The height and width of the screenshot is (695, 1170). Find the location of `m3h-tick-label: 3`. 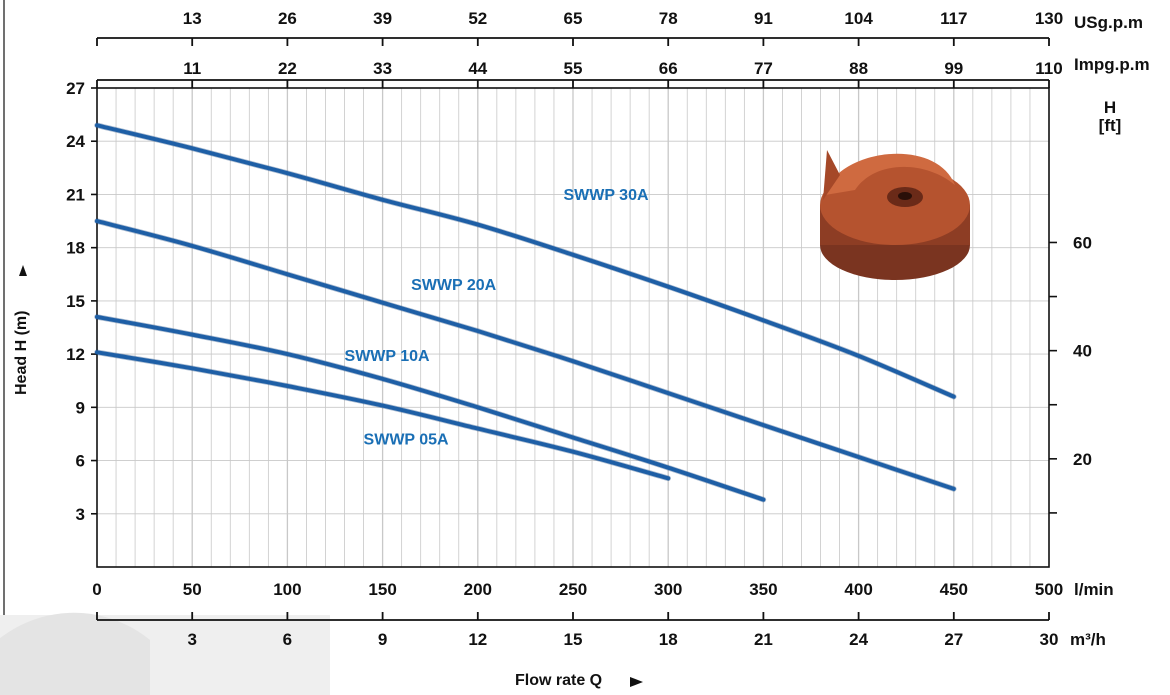

m3h-tick-label: 3 is located at coordinates (191, 639).